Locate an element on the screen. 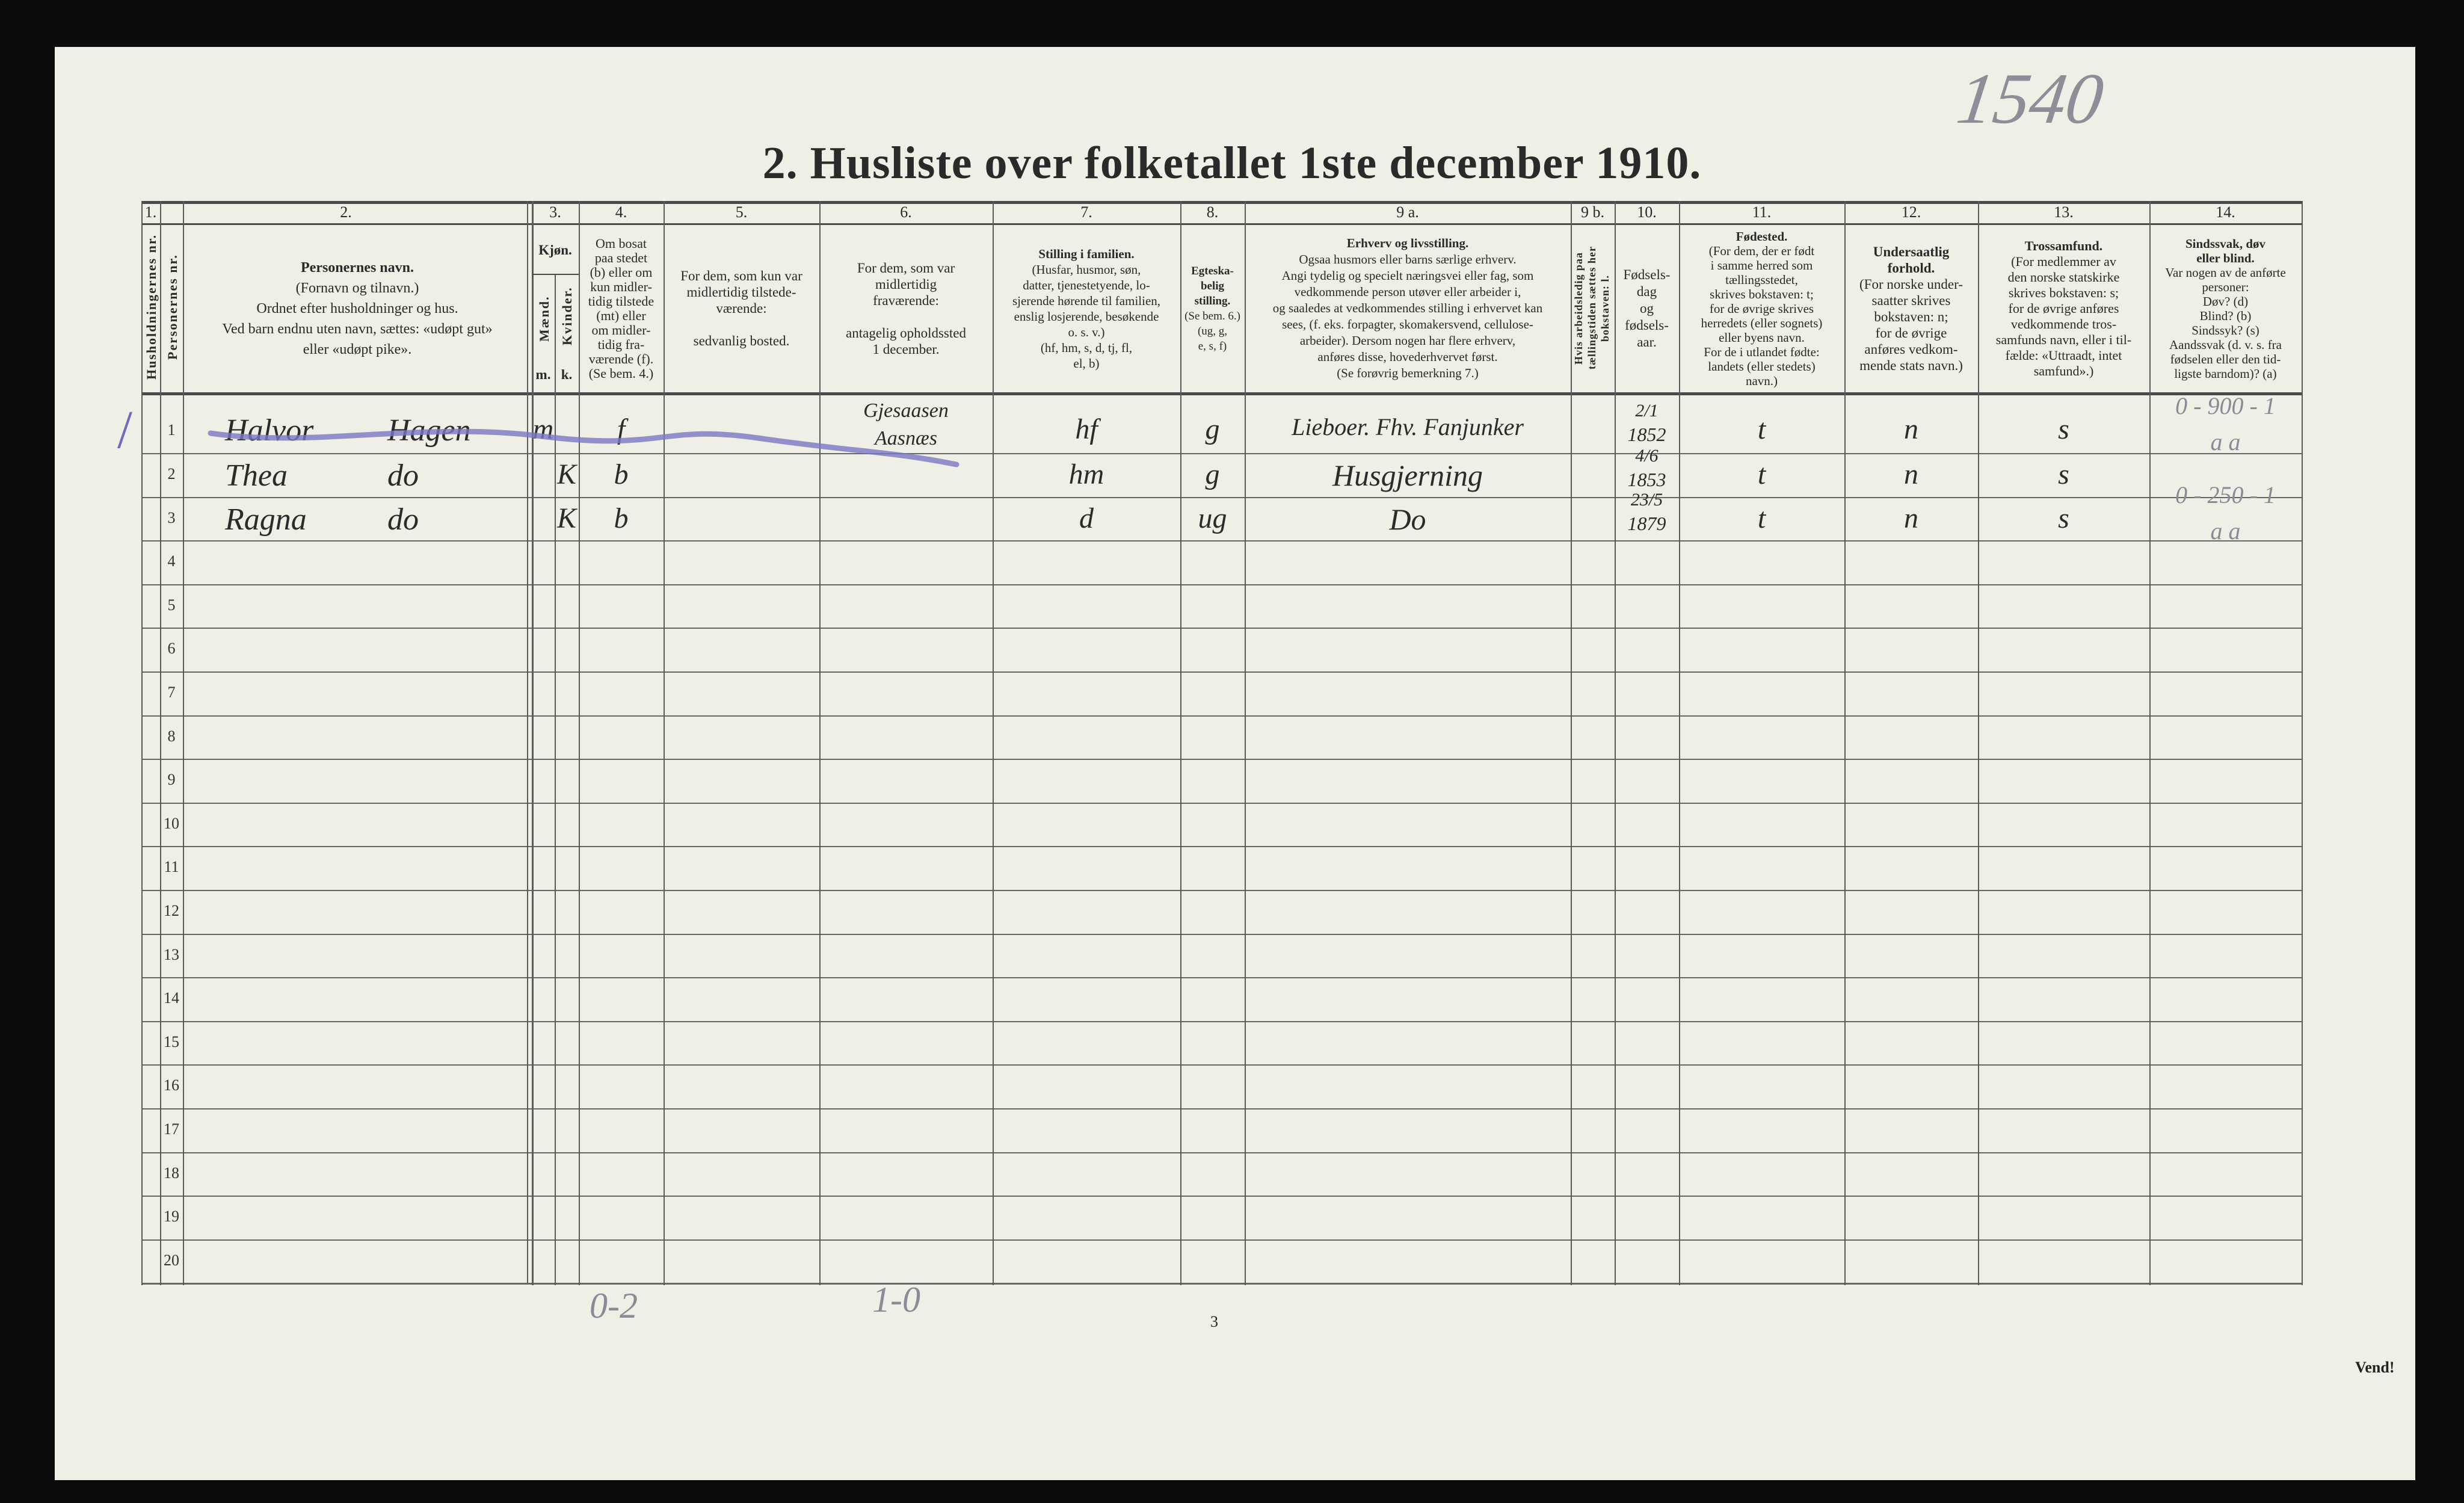 The image size is (2464, 1503). birthdate-header-text: Fødsels- dag og fødsels- aar. is located at coordinates (1647, 308).